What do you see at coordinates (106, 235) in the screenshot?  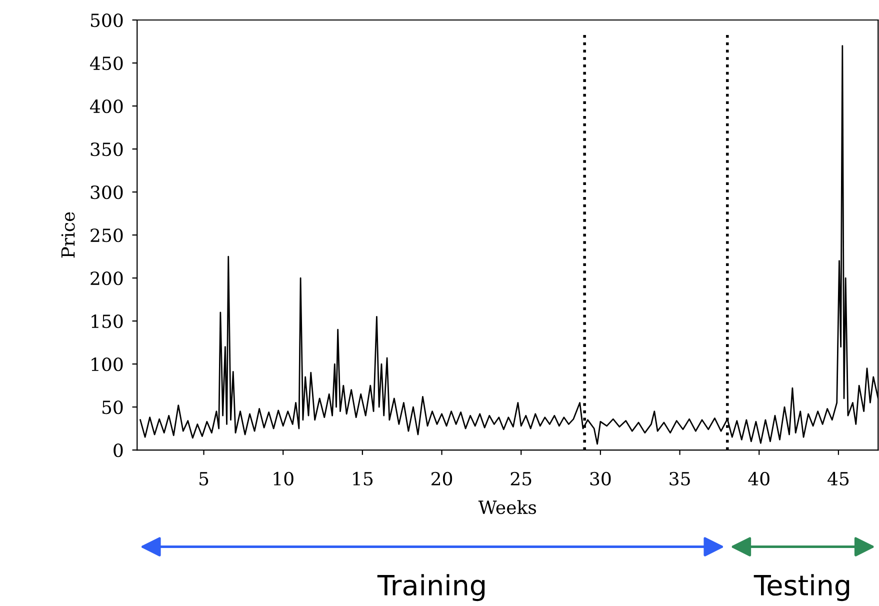 I see `y-tick-label: 250` at bounding box center [106, 235].